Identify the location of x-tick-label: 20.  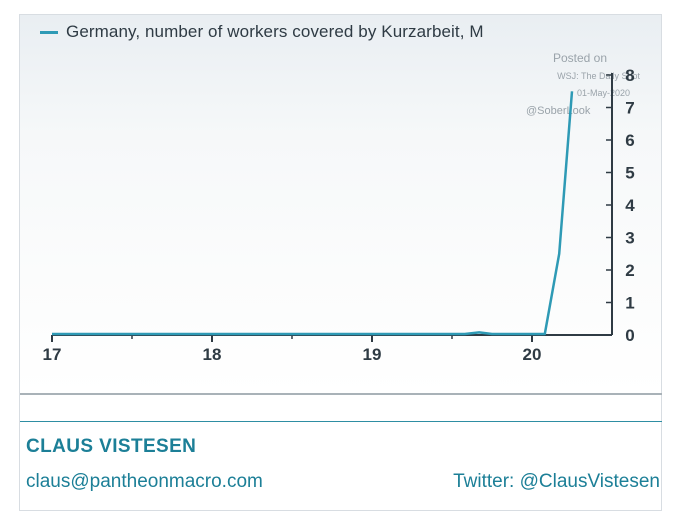
(532, 354).